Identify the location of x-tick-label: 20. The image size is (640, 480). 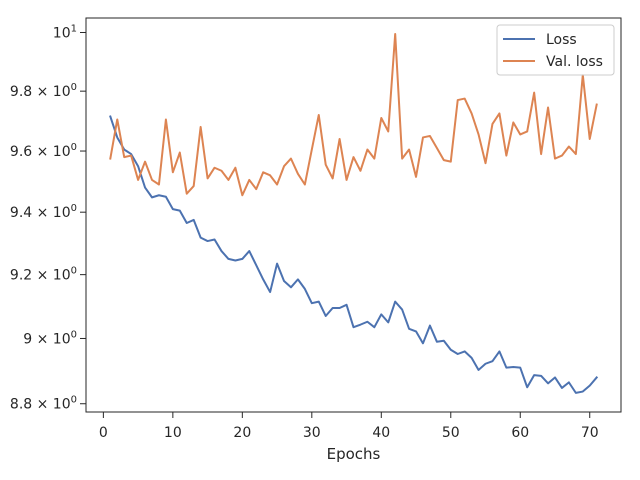
(242, 433).